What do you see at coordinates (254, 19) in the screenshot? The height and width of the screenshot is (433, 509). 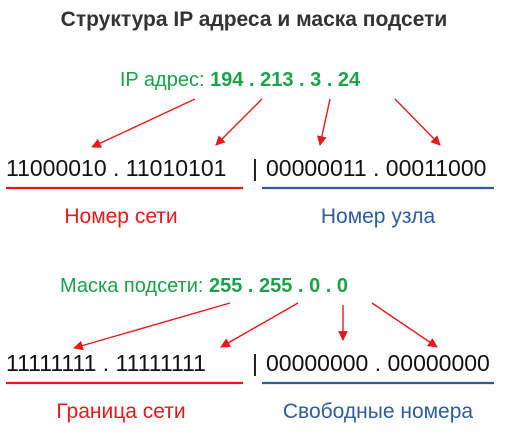 I see `diagram-title: Структура IP адреса и маска подсети` at bounding box center [254, 19].